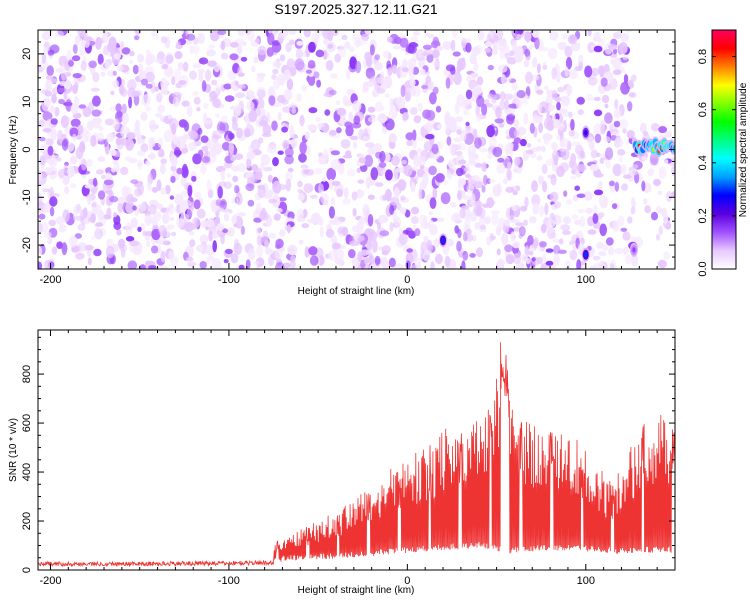 The width and height of the screenshot is (750, 600). I want to click on spectrogram-y-tick-label: 10, so click(27, 102).